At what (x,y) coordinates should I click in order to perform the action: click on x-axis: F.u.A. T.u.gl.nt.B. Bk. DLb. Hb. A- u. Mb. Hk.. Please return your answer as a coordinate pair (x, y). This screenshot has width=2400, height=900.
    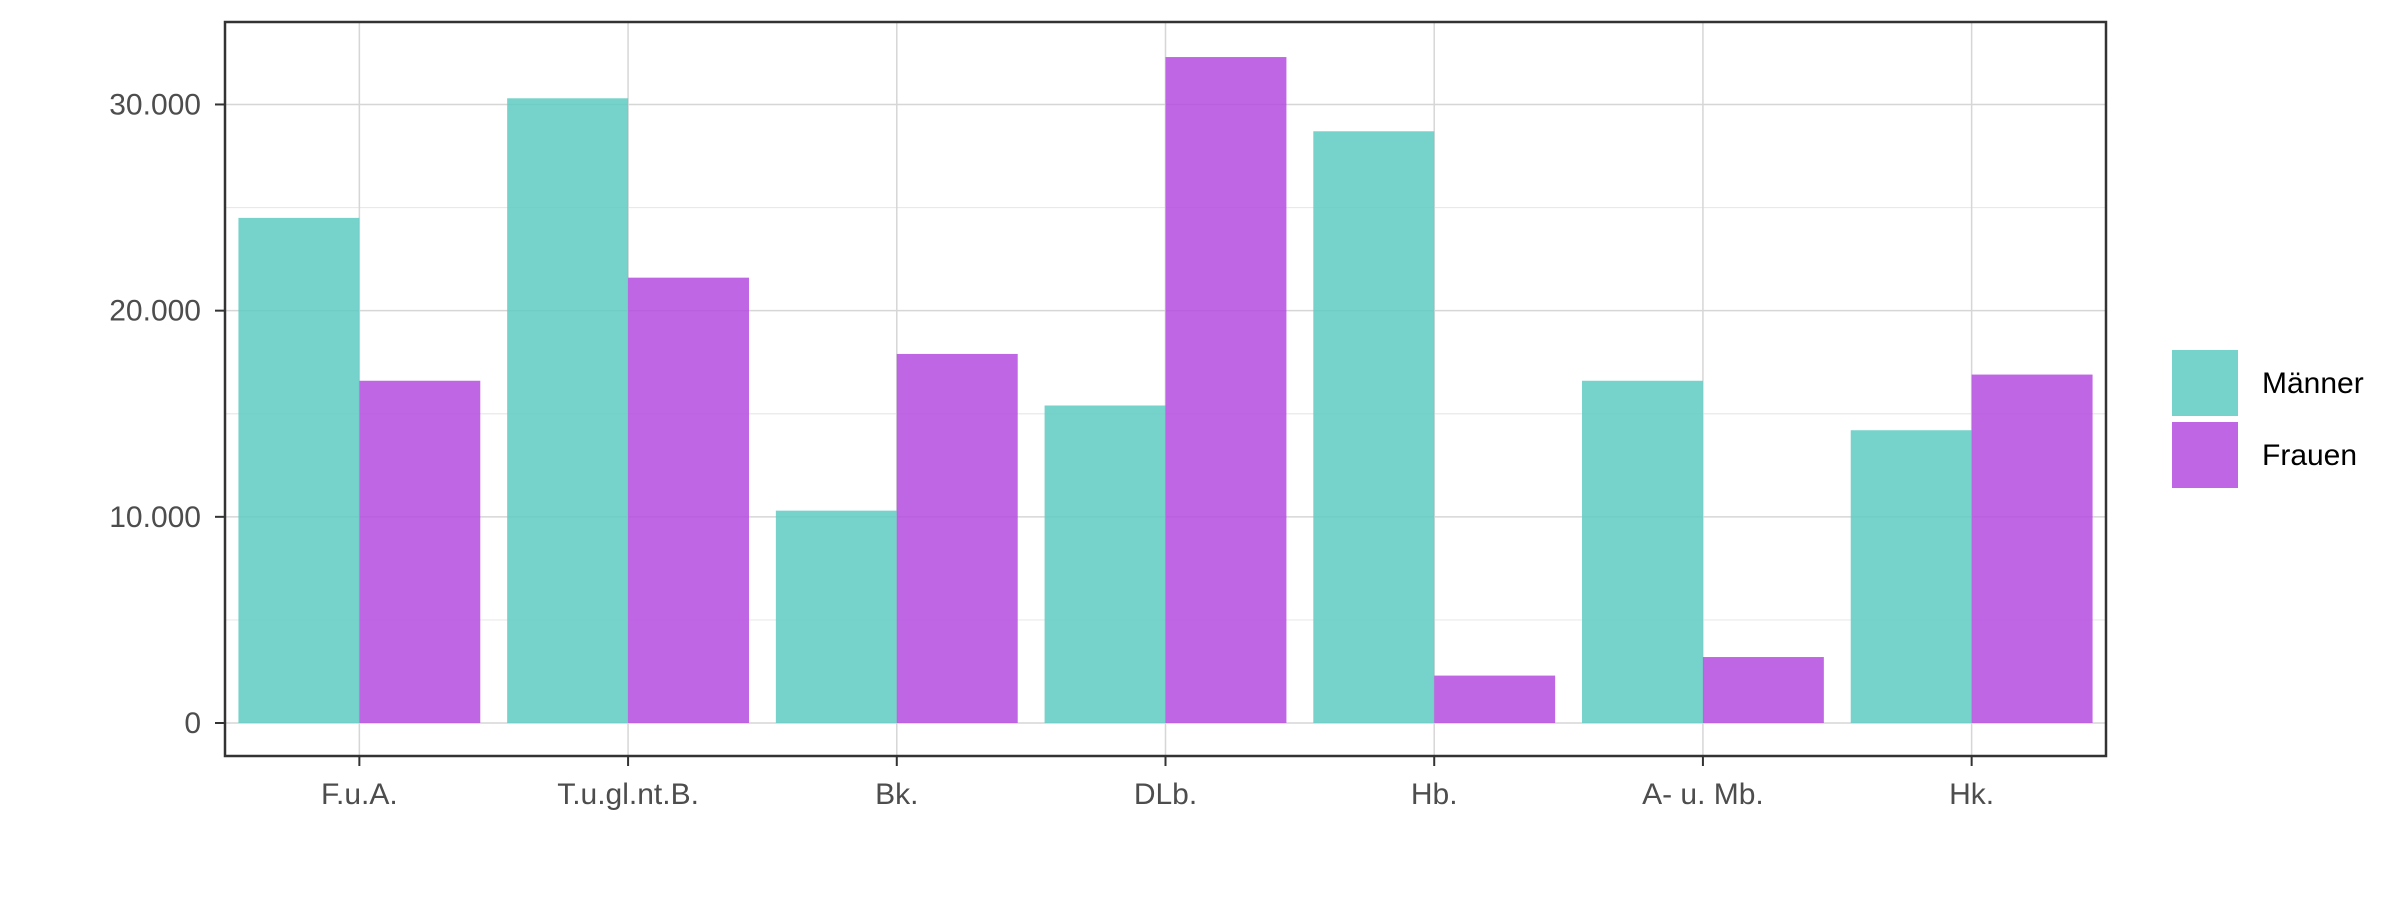
    Looking at the image, I should click on (1157, 783).